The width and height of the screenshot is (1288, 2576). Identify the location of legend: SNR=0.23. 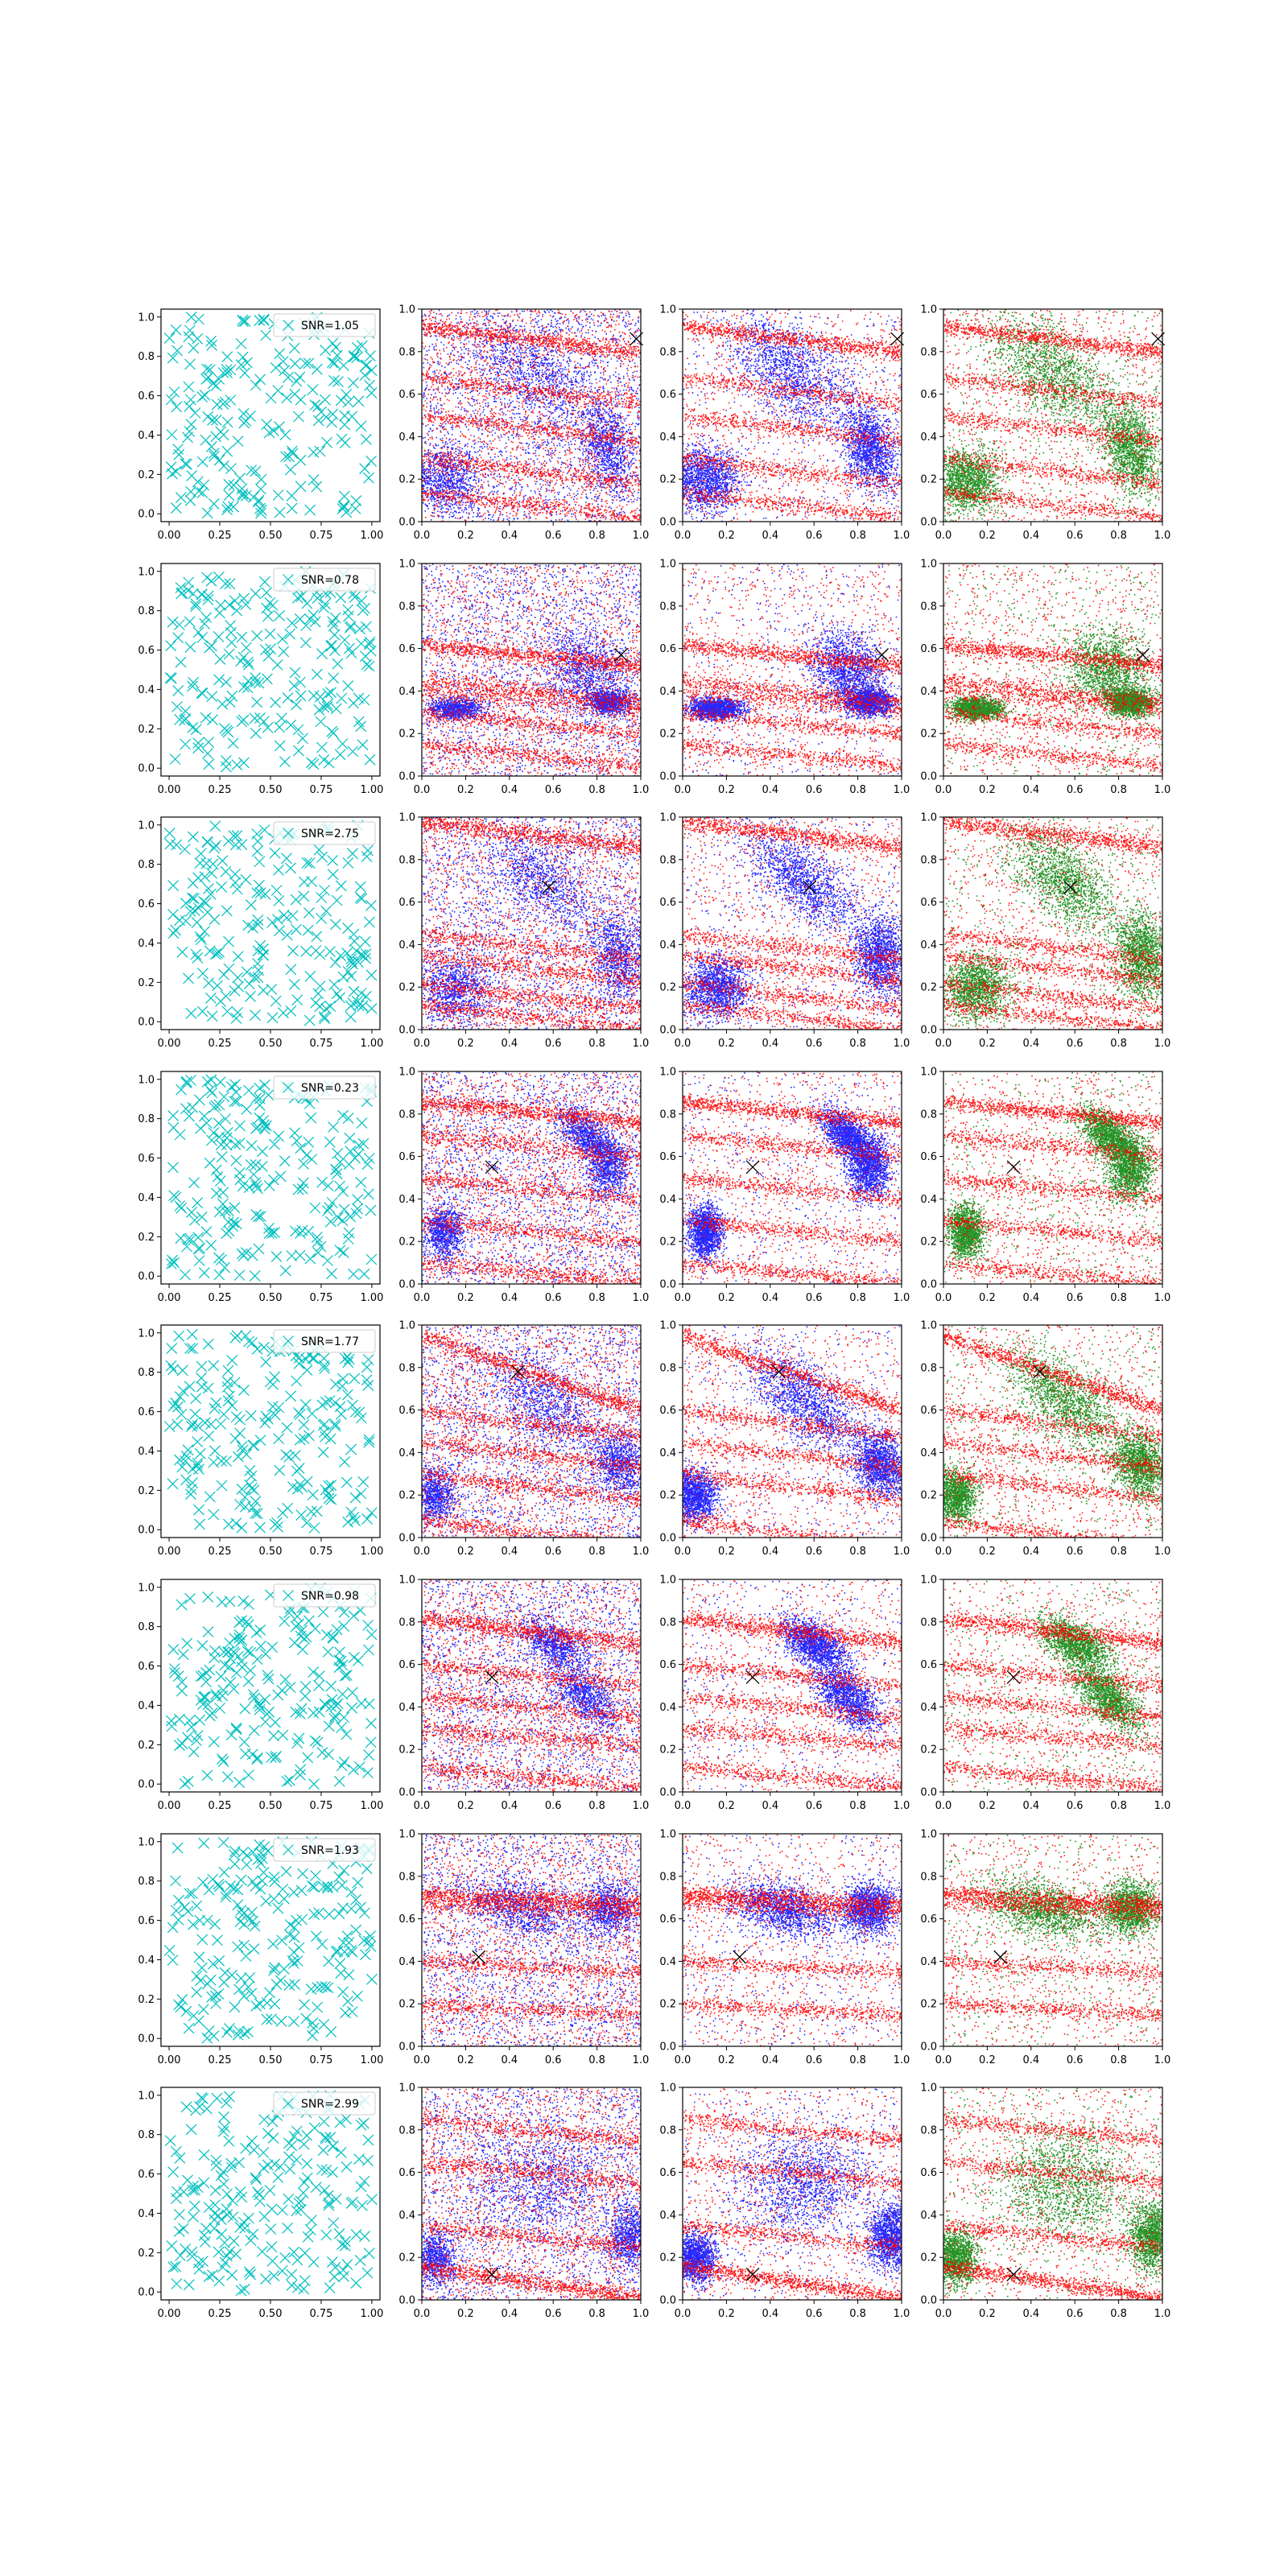
(324, 1087).